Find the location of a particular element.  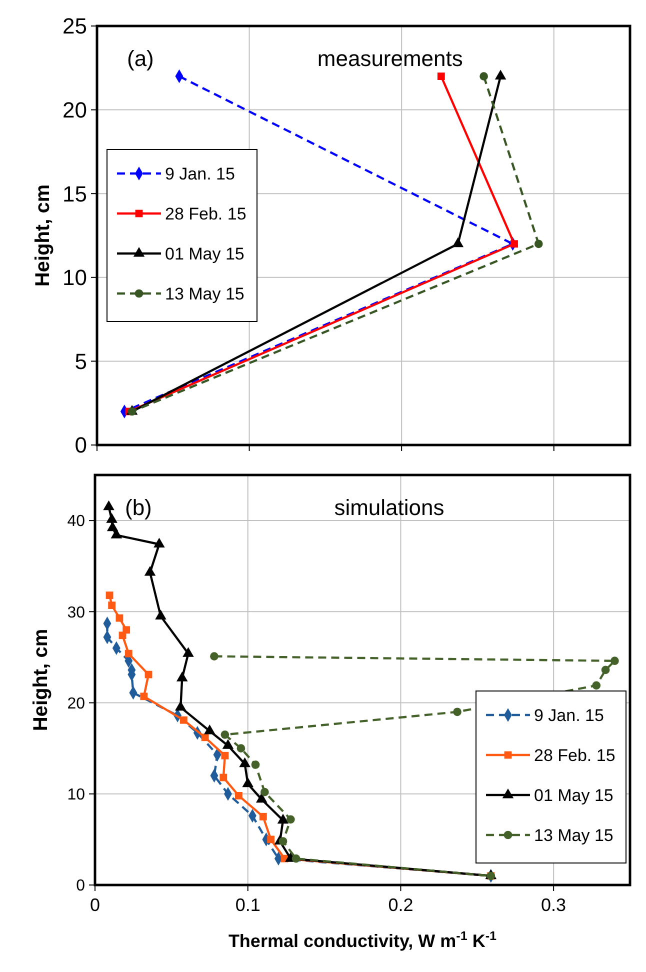

x-tick-label: 0.3 is located at coordinates (553, 905).